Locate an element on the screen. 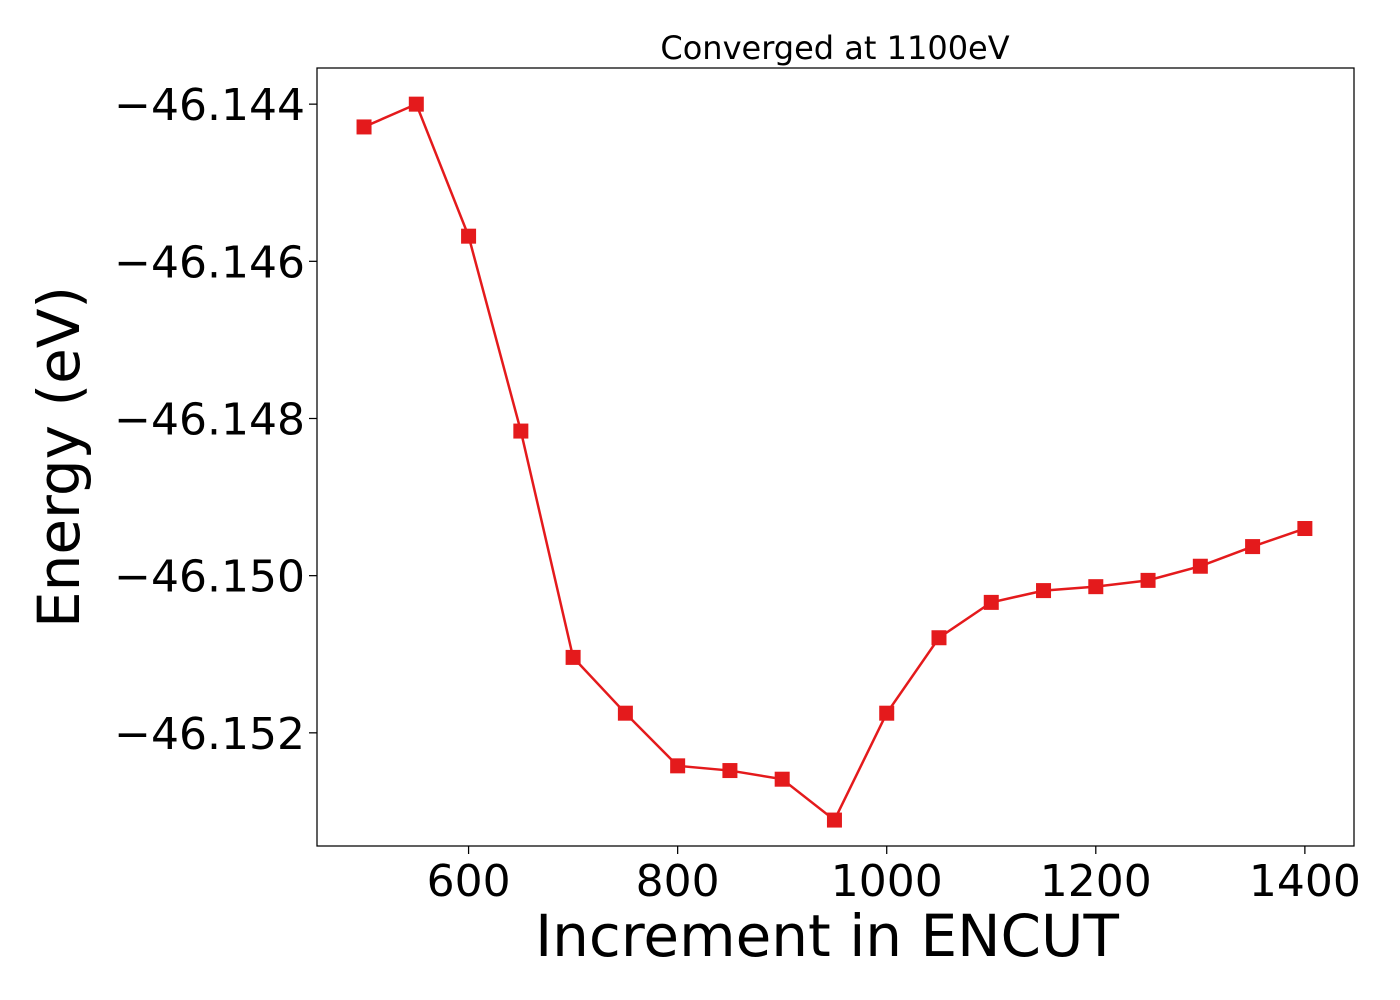 The height and width of the screenshot is (1000, 1400). x-axis-label: Increment in ENCUT is located at coordinates (827, 936).